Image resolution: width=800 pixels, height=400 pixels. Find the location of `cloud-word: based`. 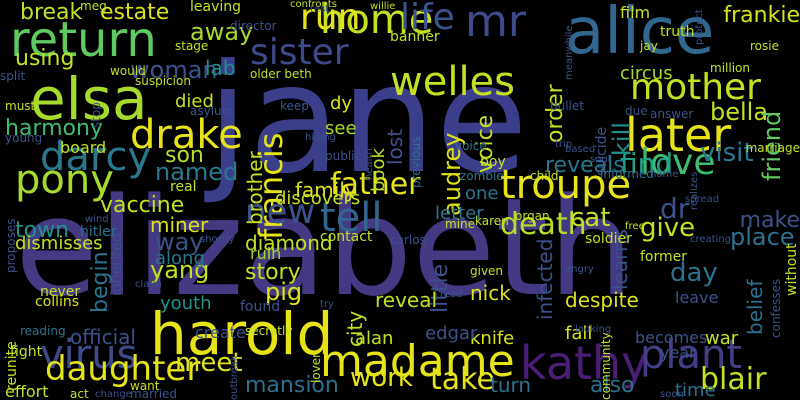

cloud-word: based is located at coordinates (580, 149).